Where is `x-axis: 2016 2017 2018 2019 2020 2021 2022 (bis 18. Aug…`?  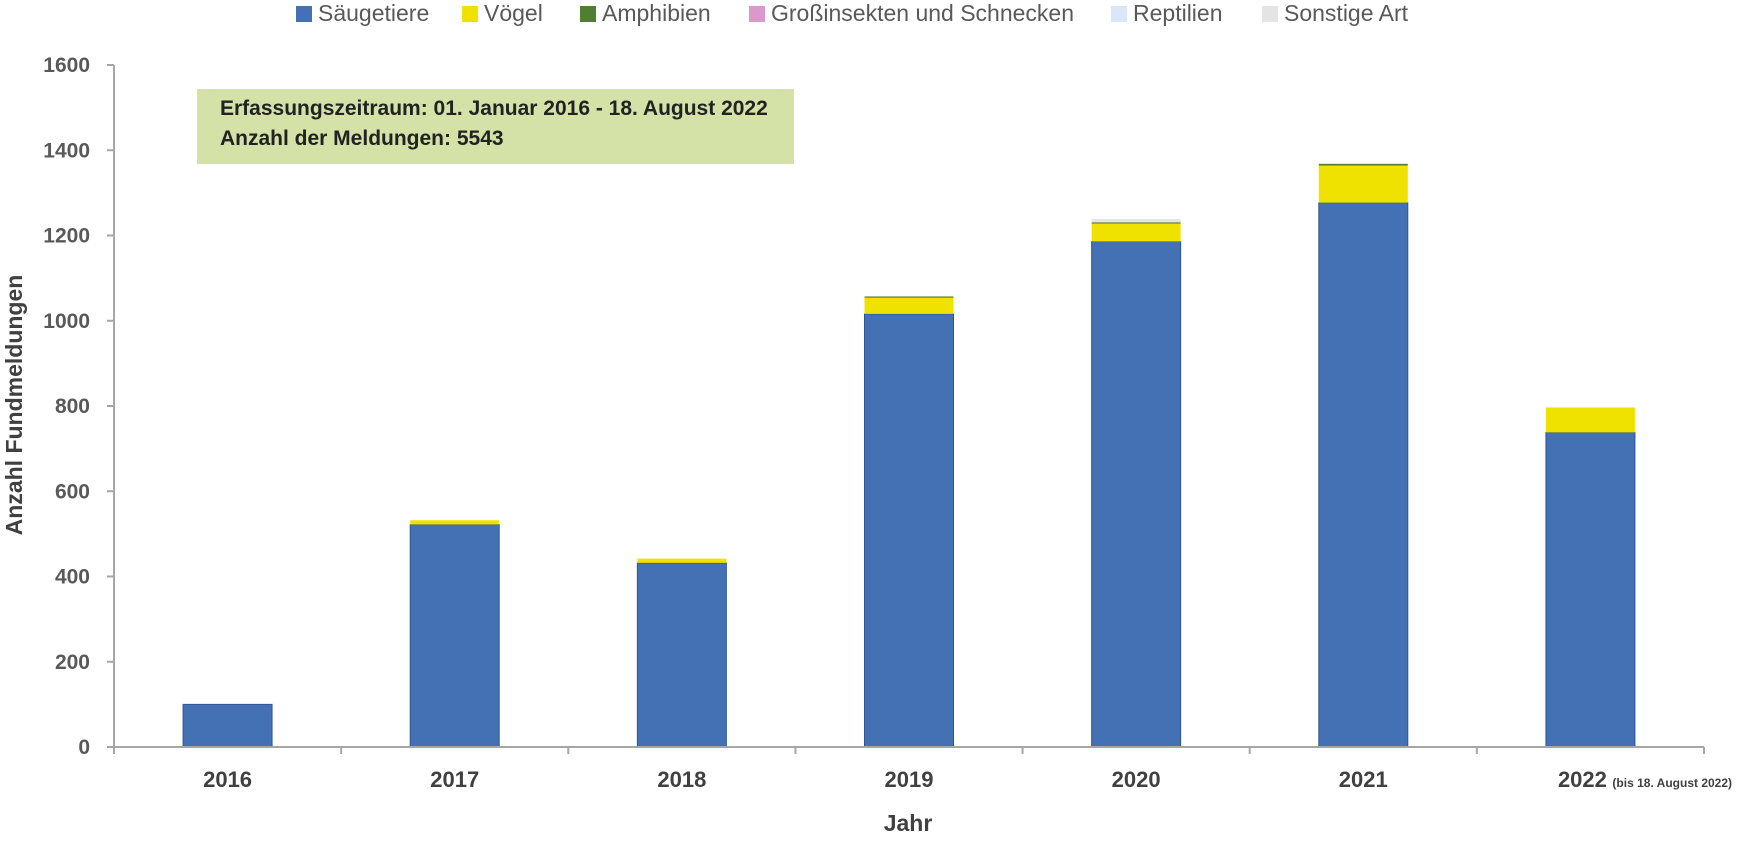
x-axis: 2016 2017 2018 2019 2020 2021 2022 (bis 18. Aug… is located at coordinates (922, 769).